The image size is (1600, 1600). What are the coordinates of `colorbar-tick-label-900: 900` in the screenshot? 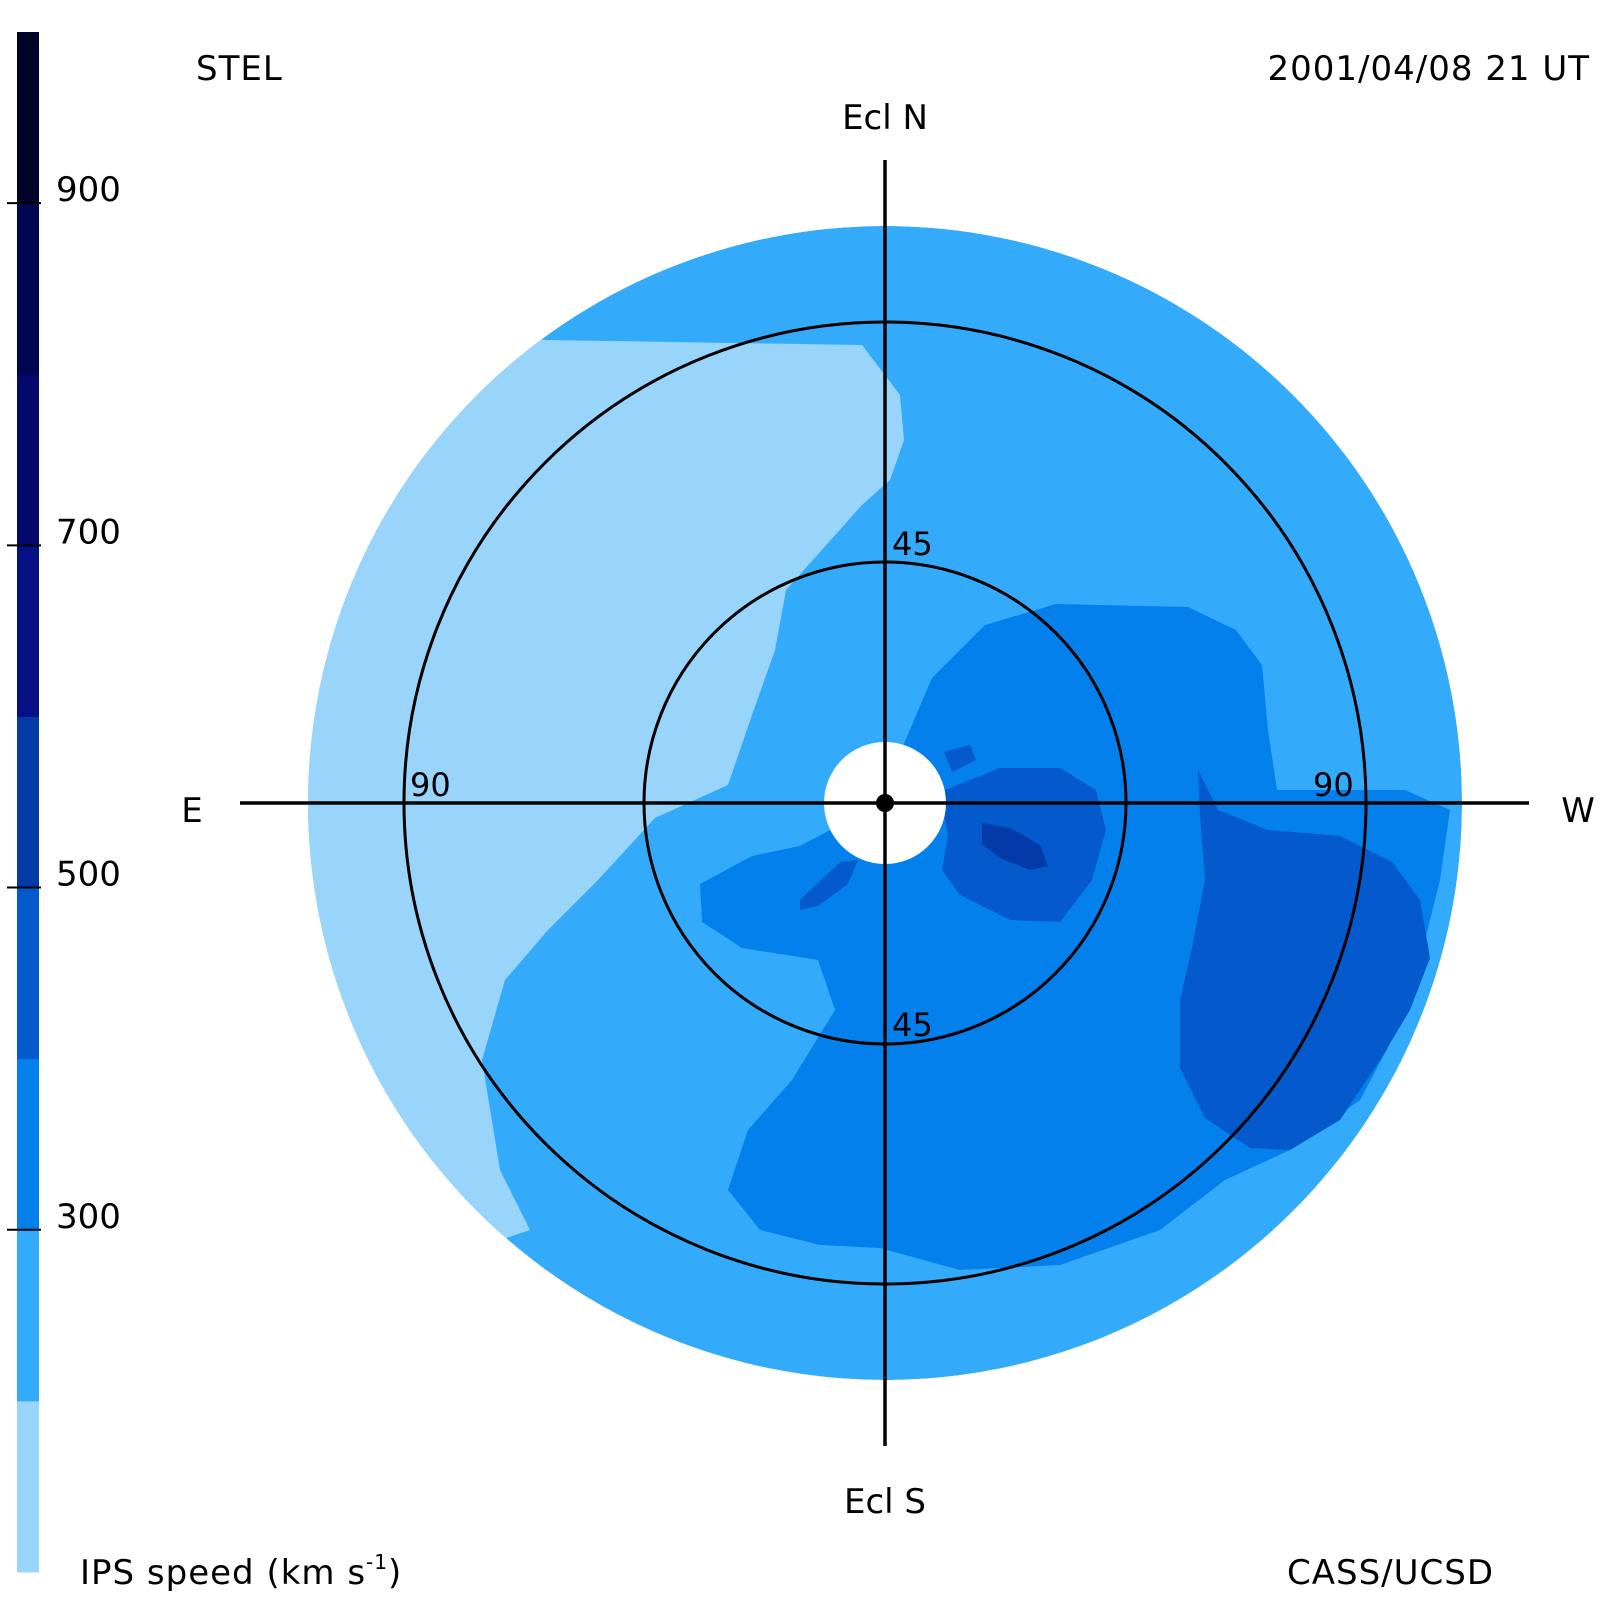 It's located at (88, 190).